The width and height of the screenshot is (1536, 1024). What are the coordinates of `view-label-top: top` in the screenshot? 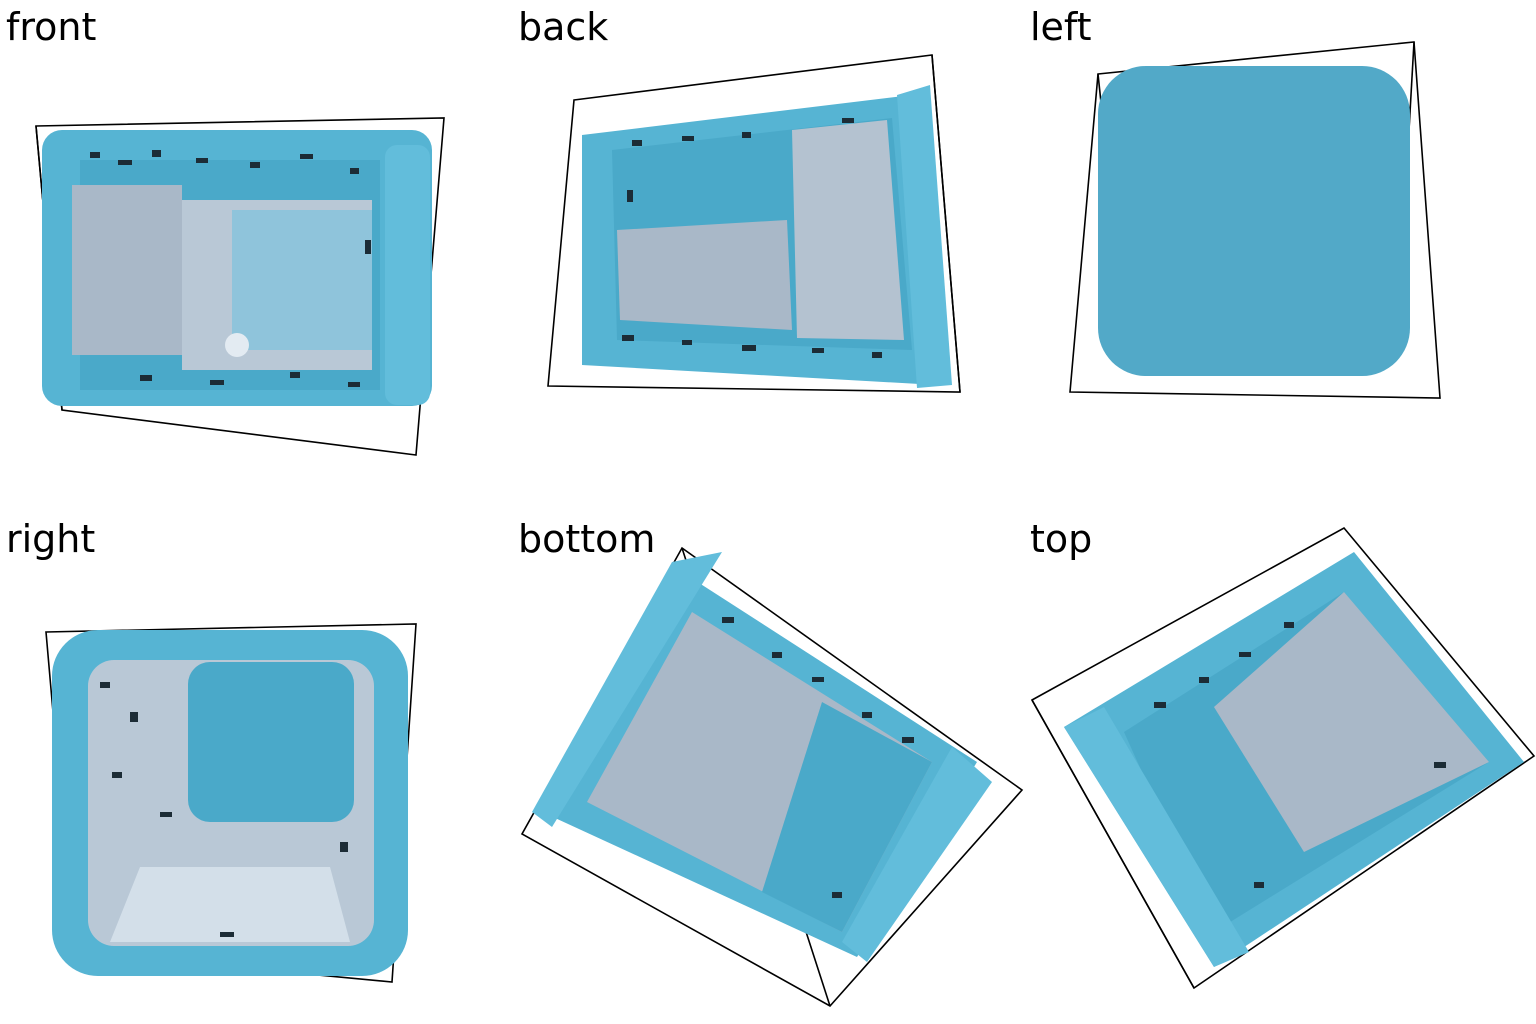 It's located at (1061, 539).